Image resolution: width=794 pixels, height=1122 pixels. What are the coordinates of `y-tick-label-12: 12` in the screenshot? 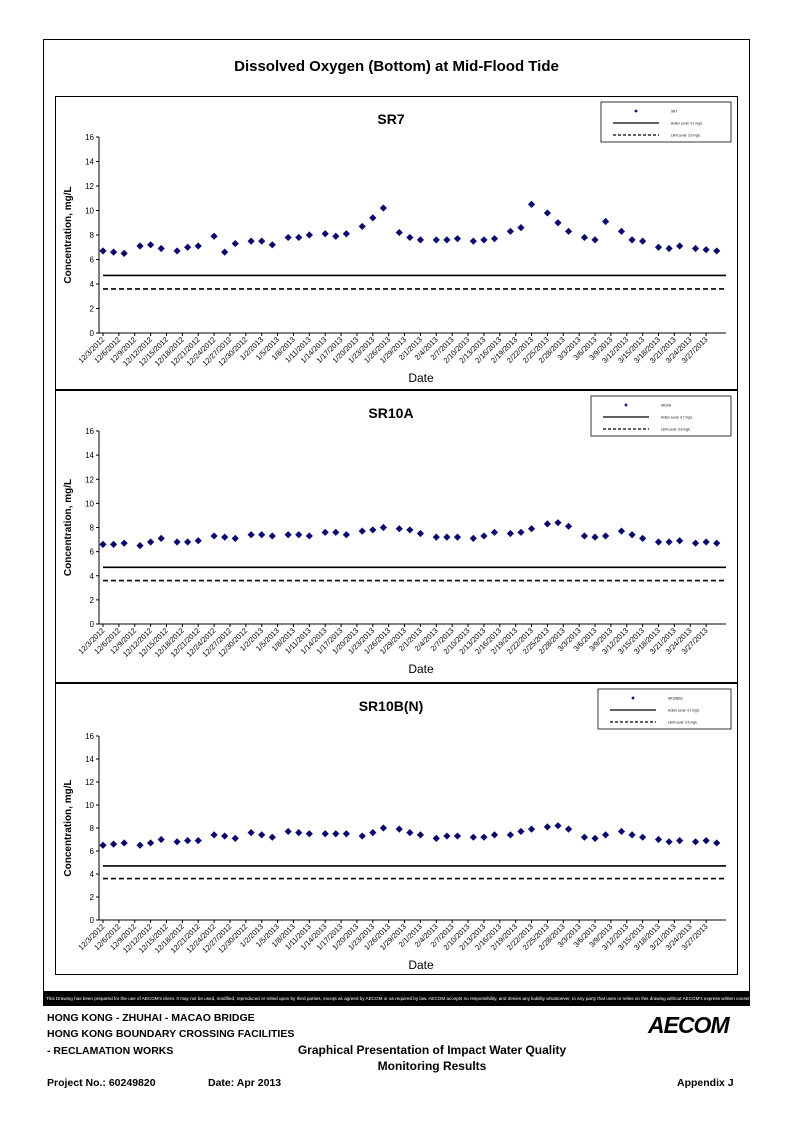 It's located at (89, 479).